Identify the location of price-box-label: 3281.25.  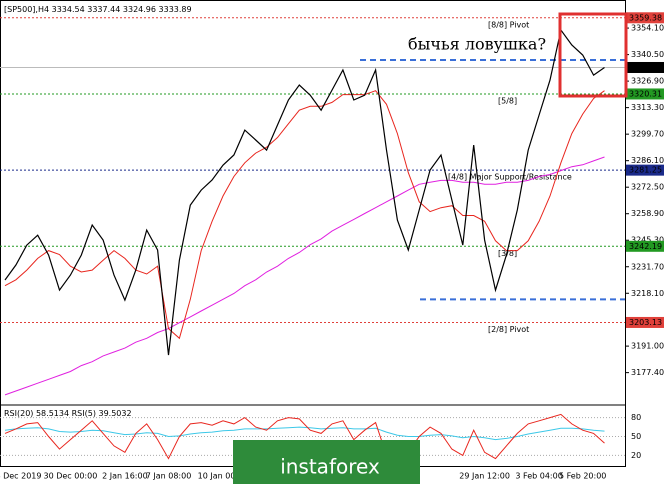
(645, 170).